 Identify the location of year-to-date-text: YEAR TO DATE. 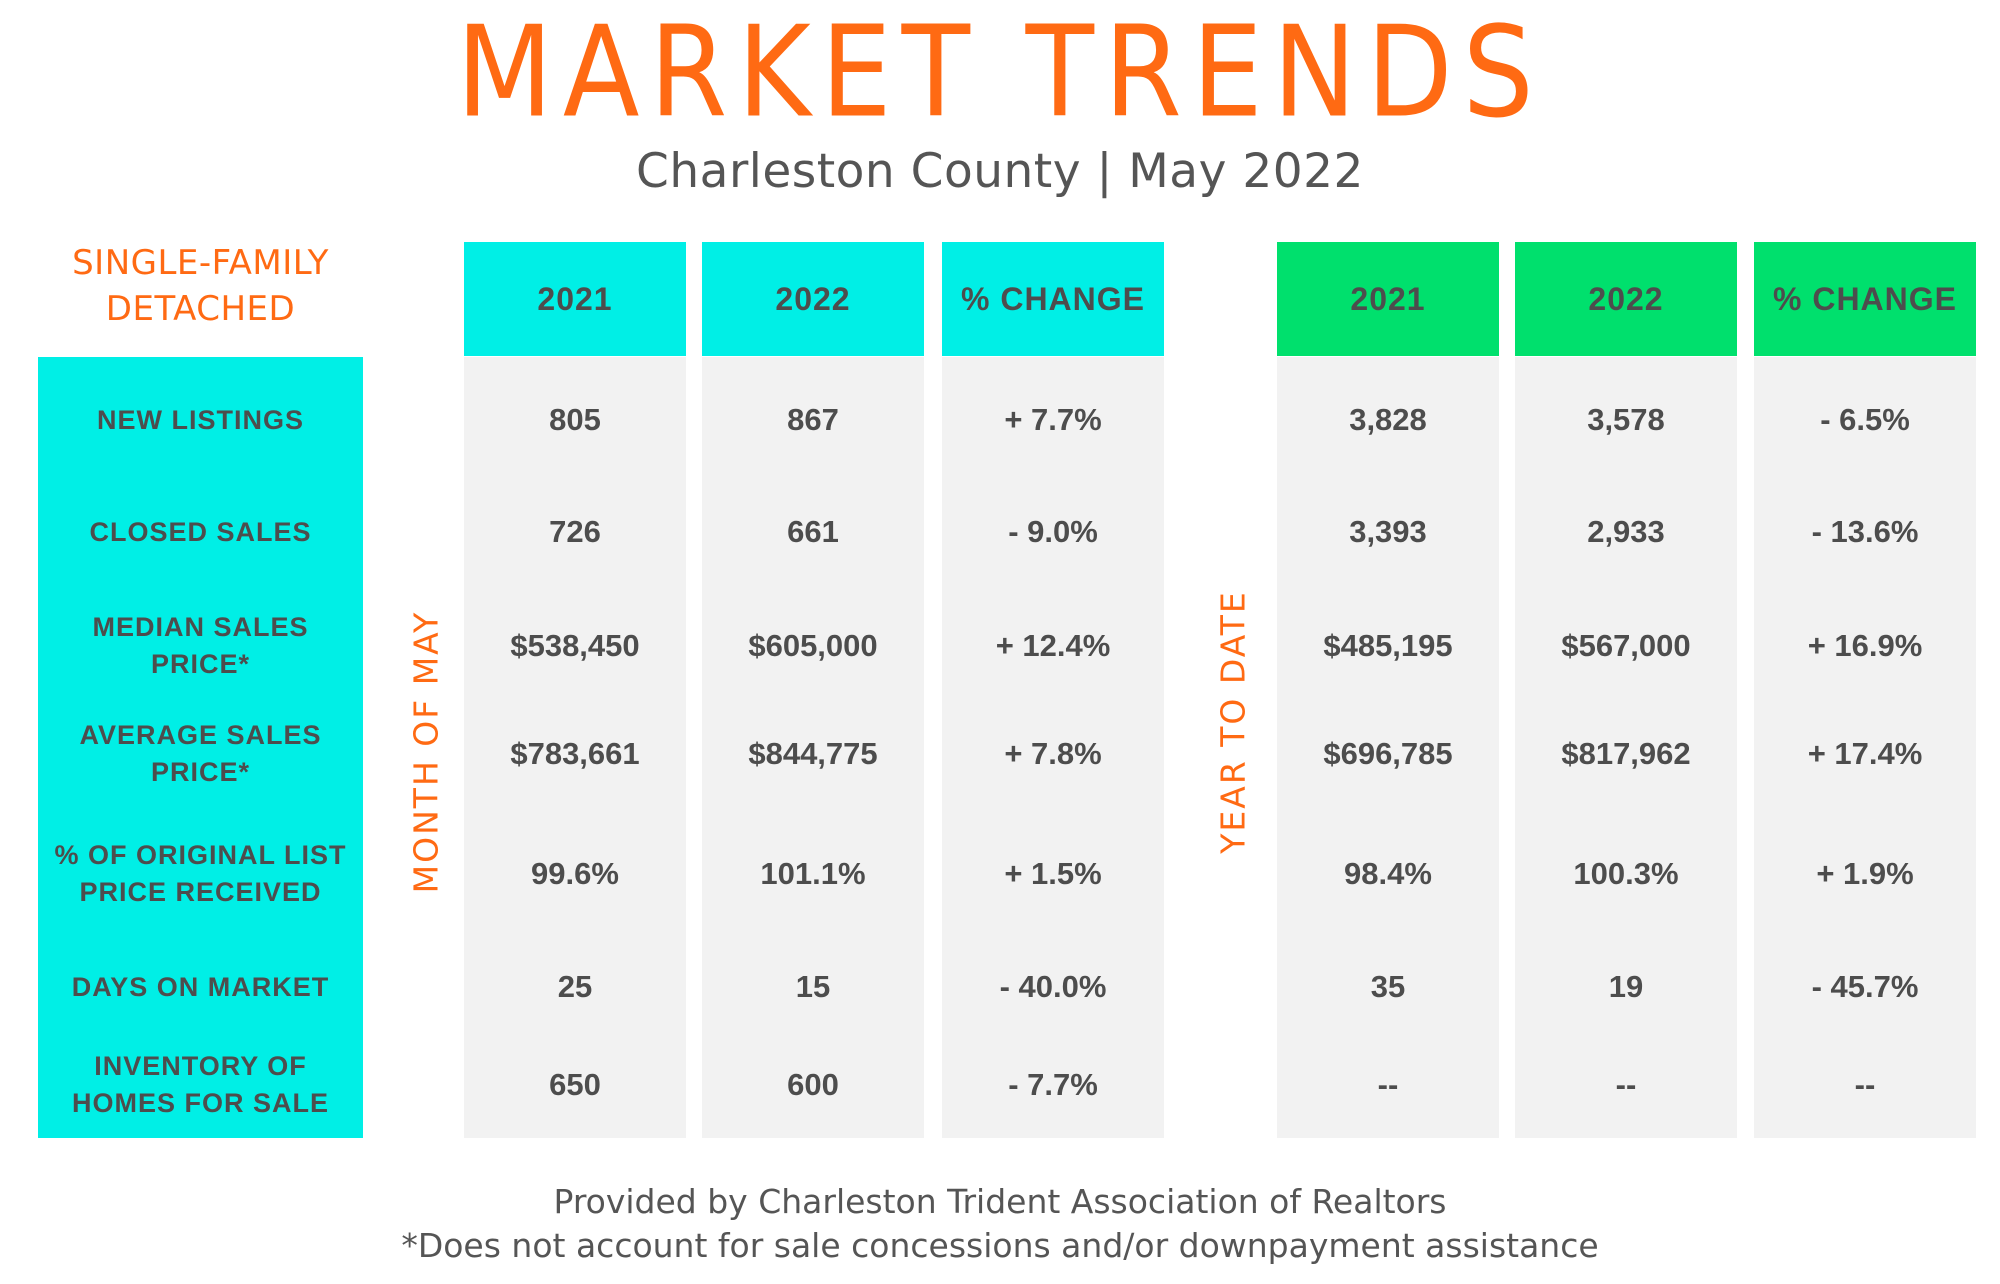
(1233, 722).